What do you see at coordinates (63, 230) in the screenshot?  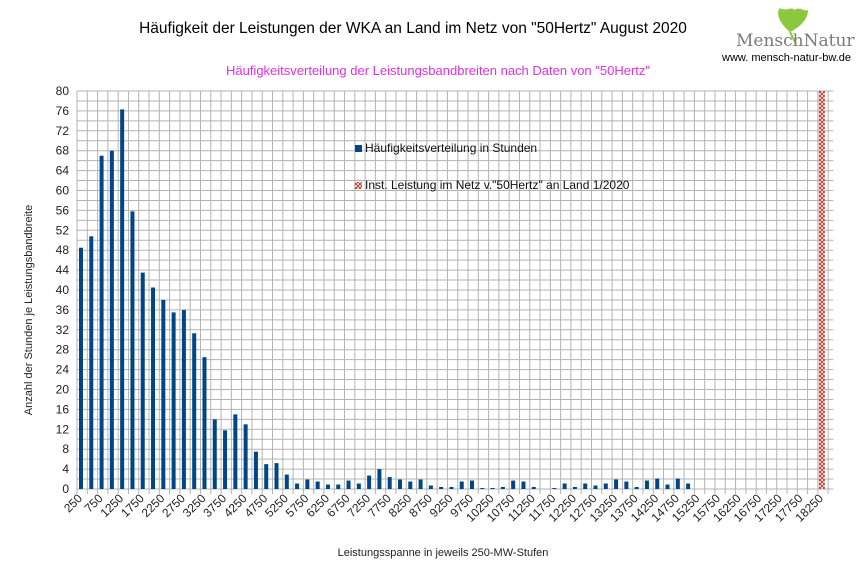 I see `y-tick-label: 52` at bounding box center [63, 230].